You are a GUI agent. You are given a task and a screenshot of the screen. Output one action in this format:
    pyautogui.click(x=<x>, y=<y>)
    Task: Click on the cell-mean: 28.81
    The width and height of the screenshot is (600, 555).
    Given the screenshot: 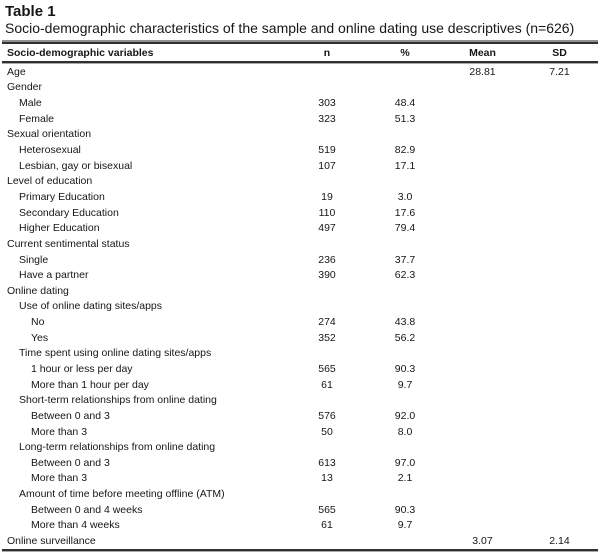 What is the action you would take?
    pyautogui.click(x=482, y=71)
    